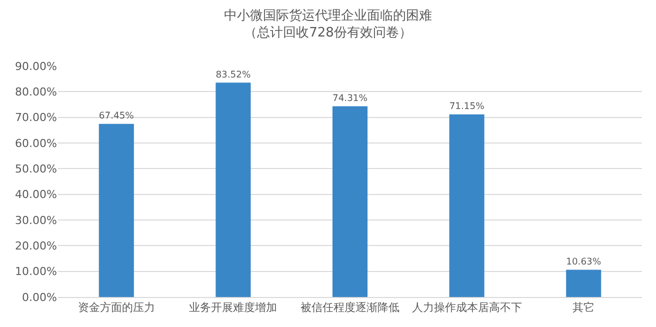 The width and height of the screenshot is (656, 327). Describe the element at coordinates (116, 307) in the screenshot. I see `x-tick-label: 资金方面的压力` at that location.